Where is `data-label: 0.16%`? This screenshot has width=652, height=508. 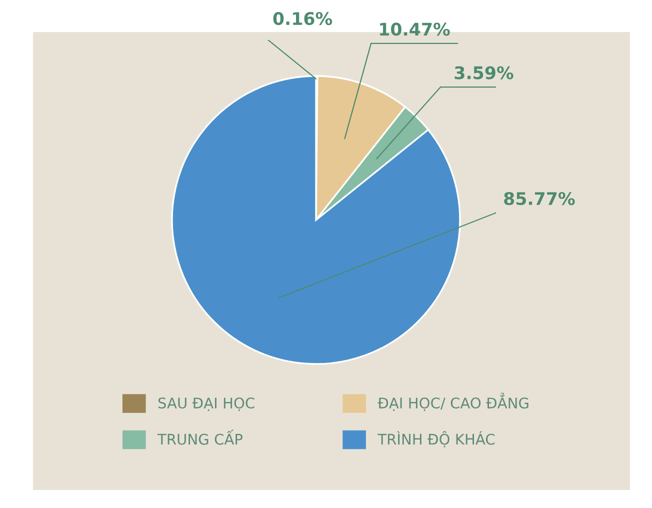 data-label: 0.16% is located at coordinates (302, 19).